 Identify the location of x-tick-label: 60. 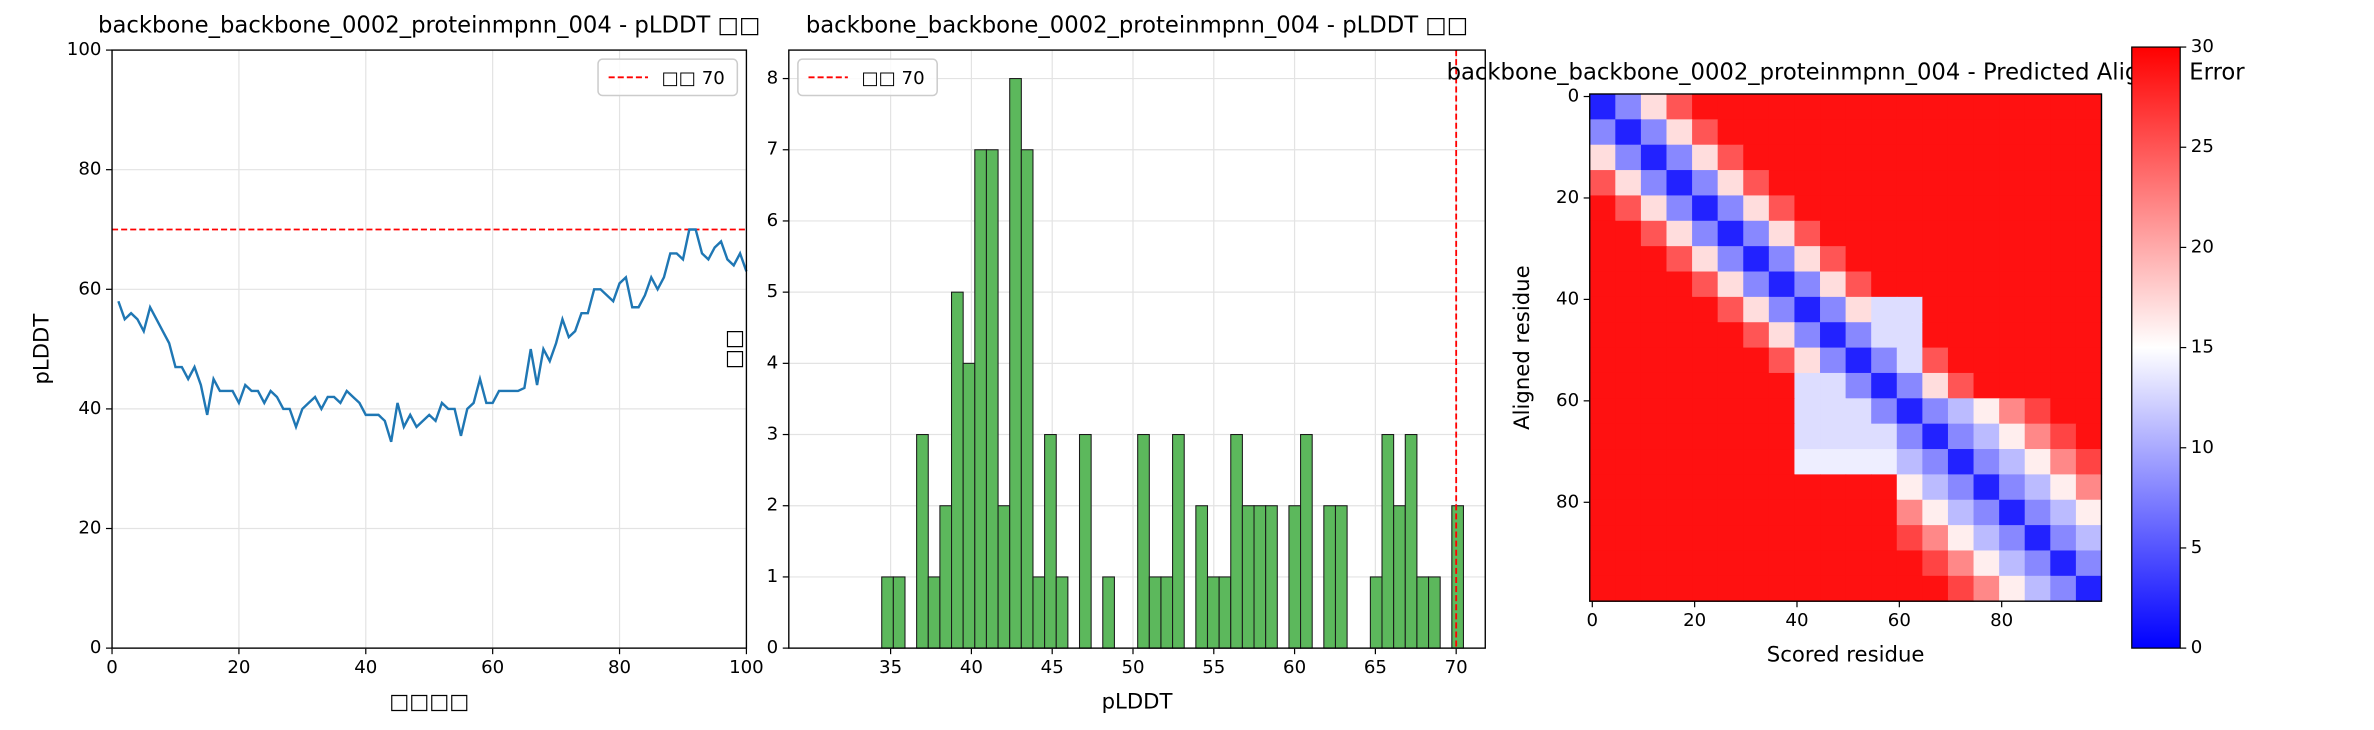
(1899, 620).